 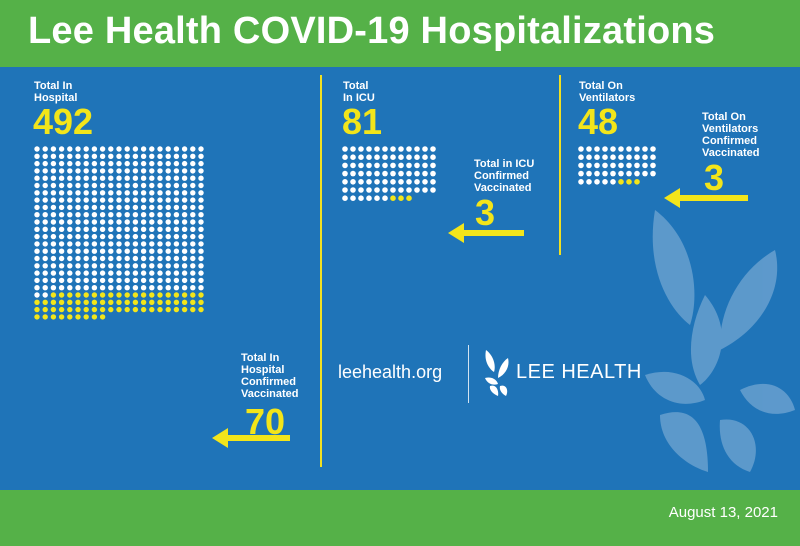 I want to click on hospital-vax-label-line1: Total In, so click(x=260, y=358).